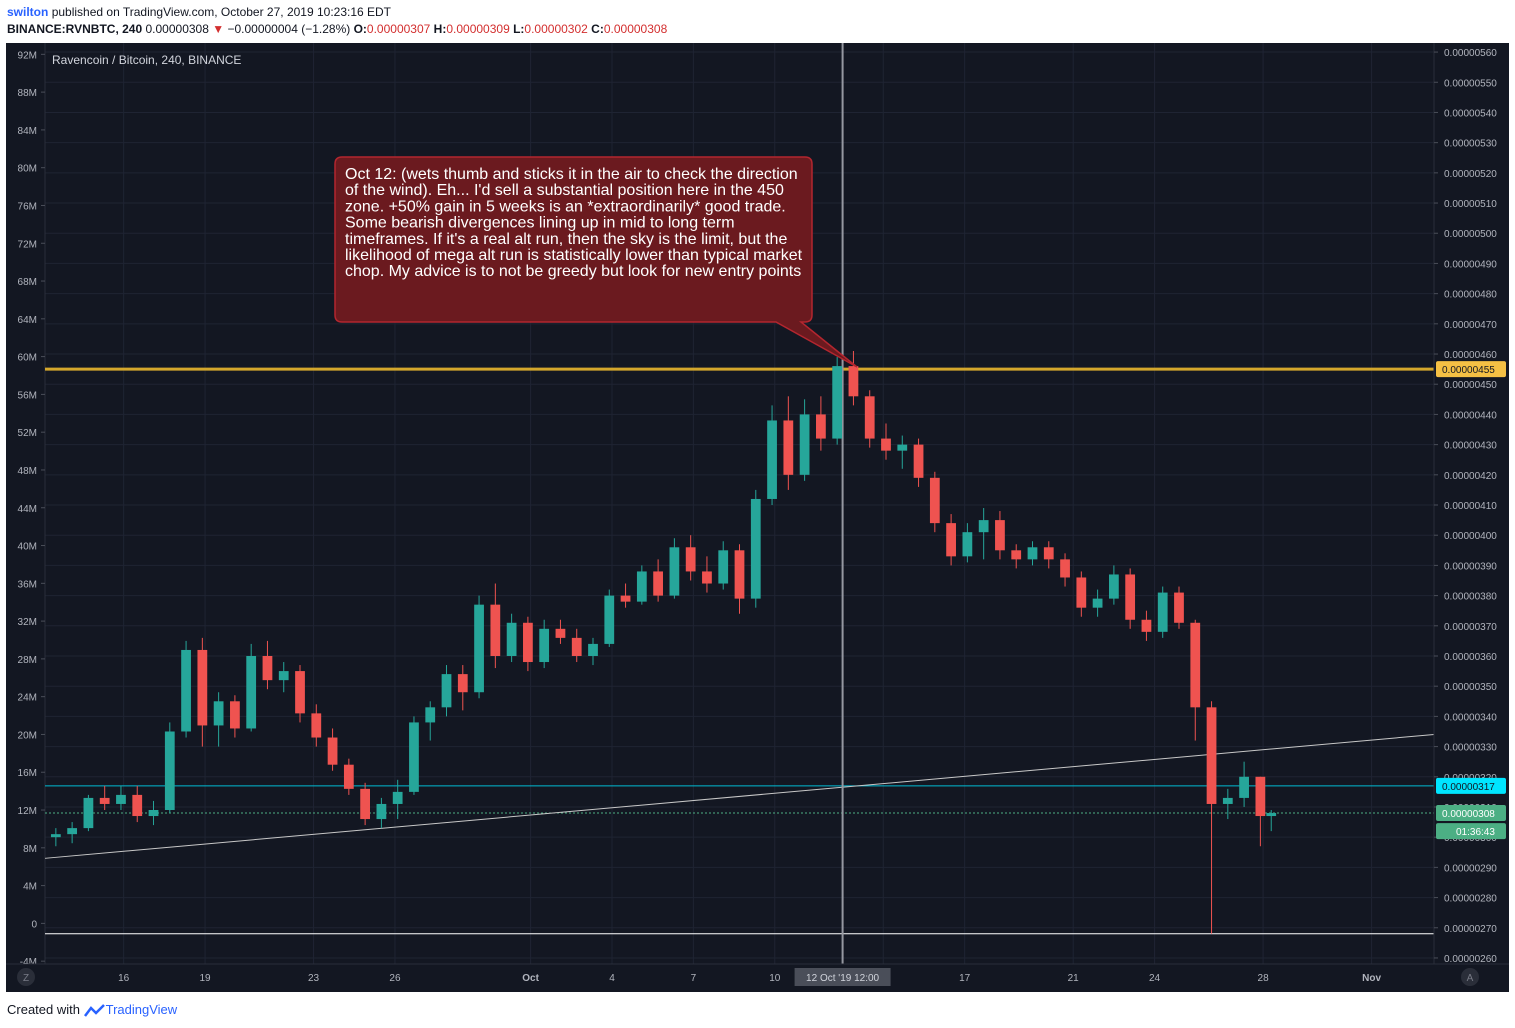  What do you see at coordinates (1470, 899) in the screenshot?
I see `price-tick-label: 0.00000280` at bounding box center [1470, 899].